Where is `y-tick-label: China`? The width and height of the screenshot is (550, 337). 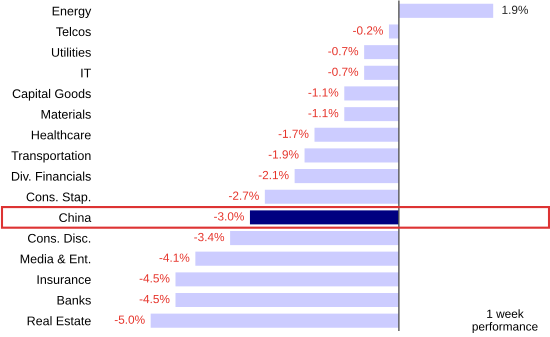
y-tick-label: China is located at coordinates (75, 217).